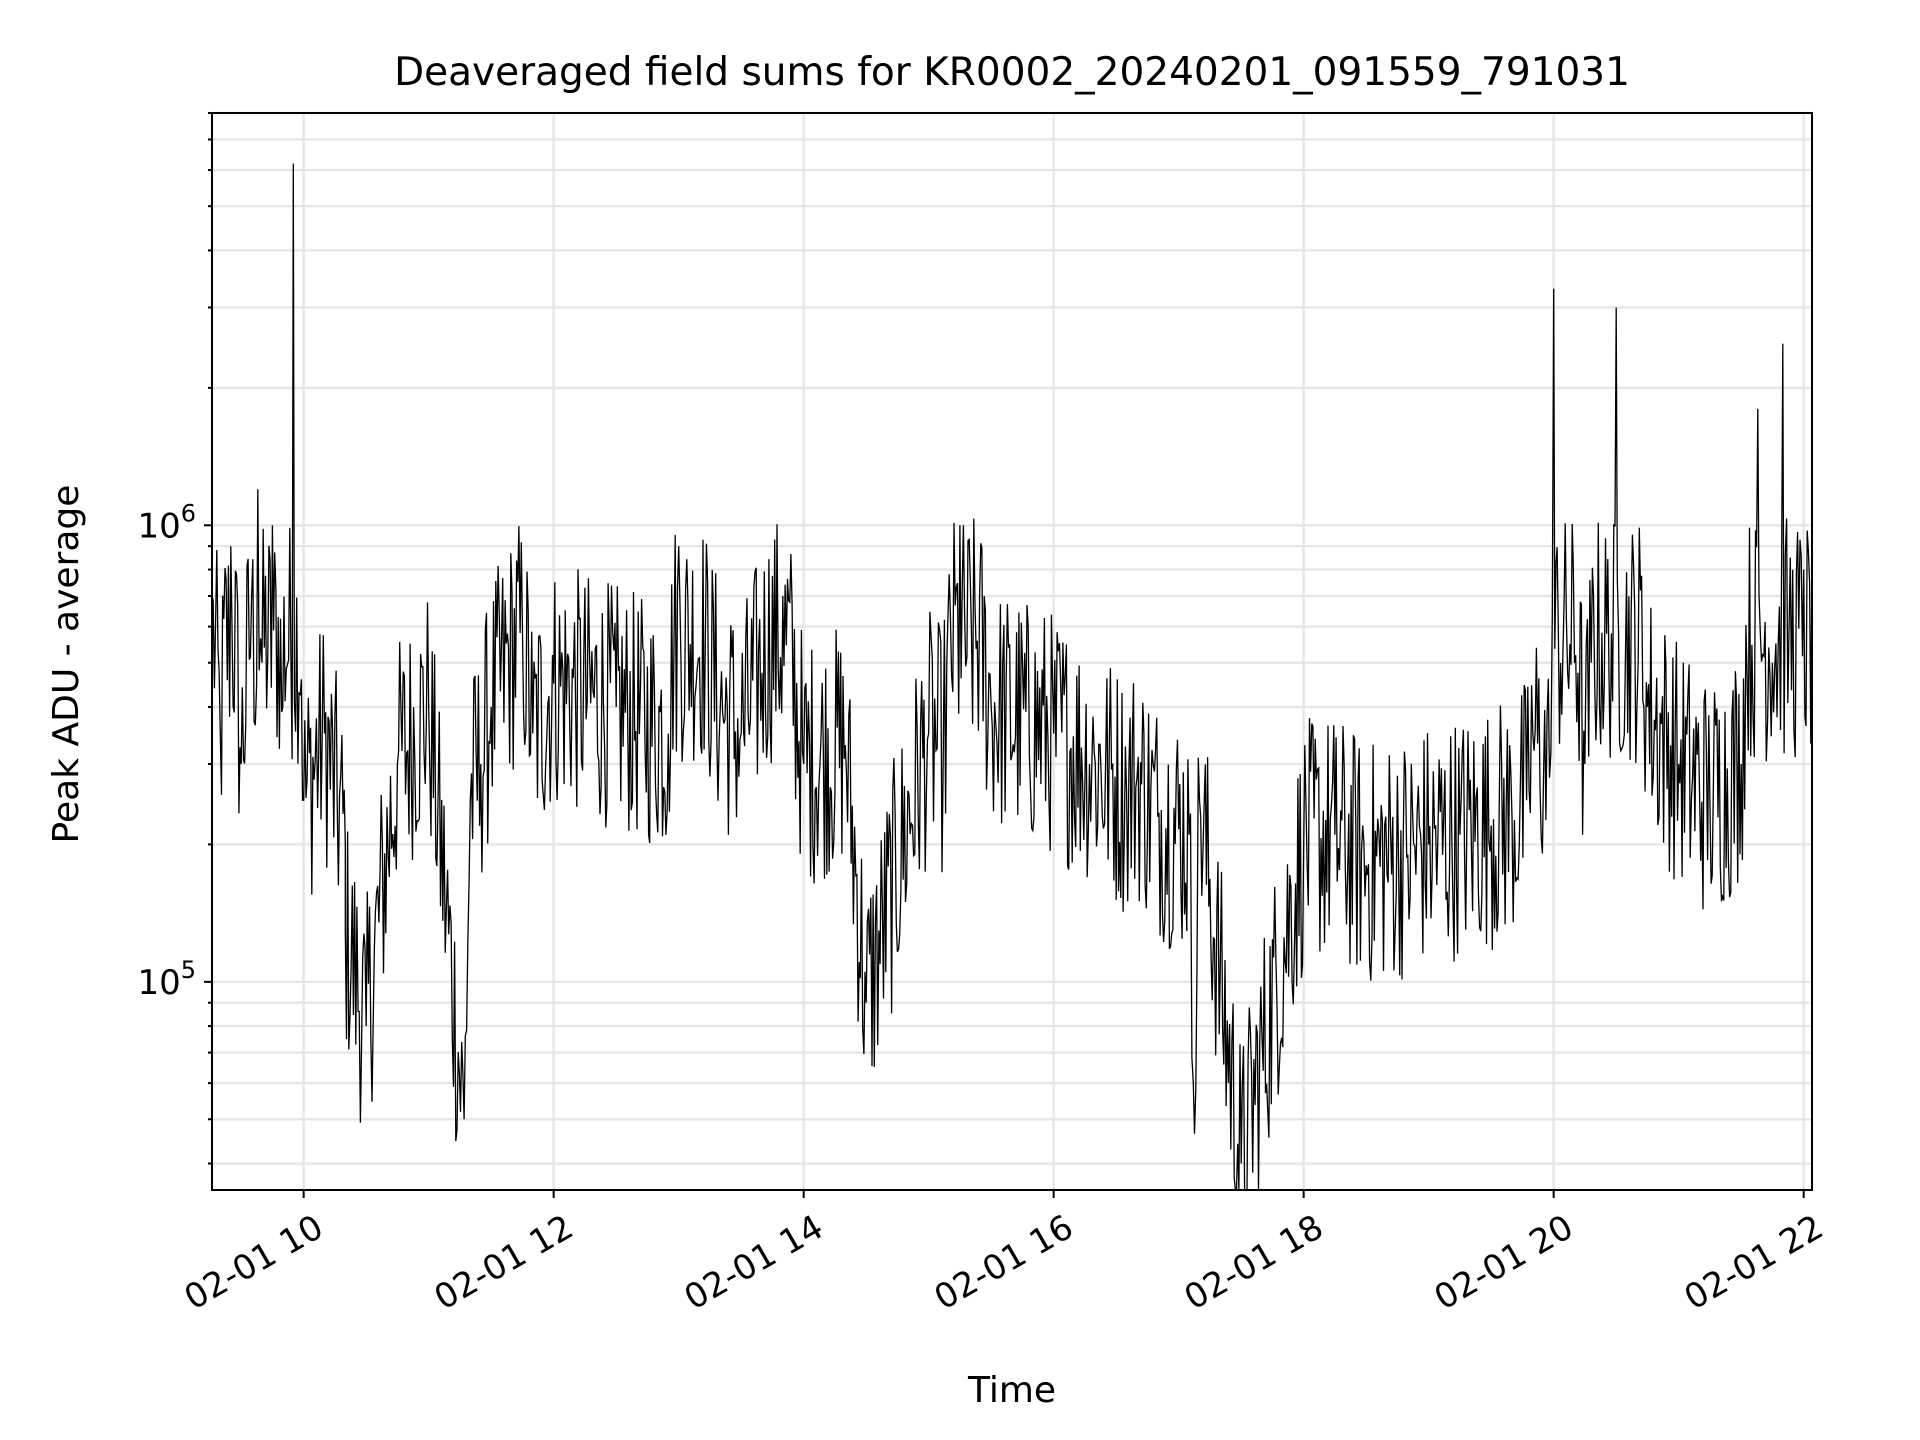 This screenshot has width=1920, height=1440. I want to click on x-axis-label: Time, so click(1011, 1390).